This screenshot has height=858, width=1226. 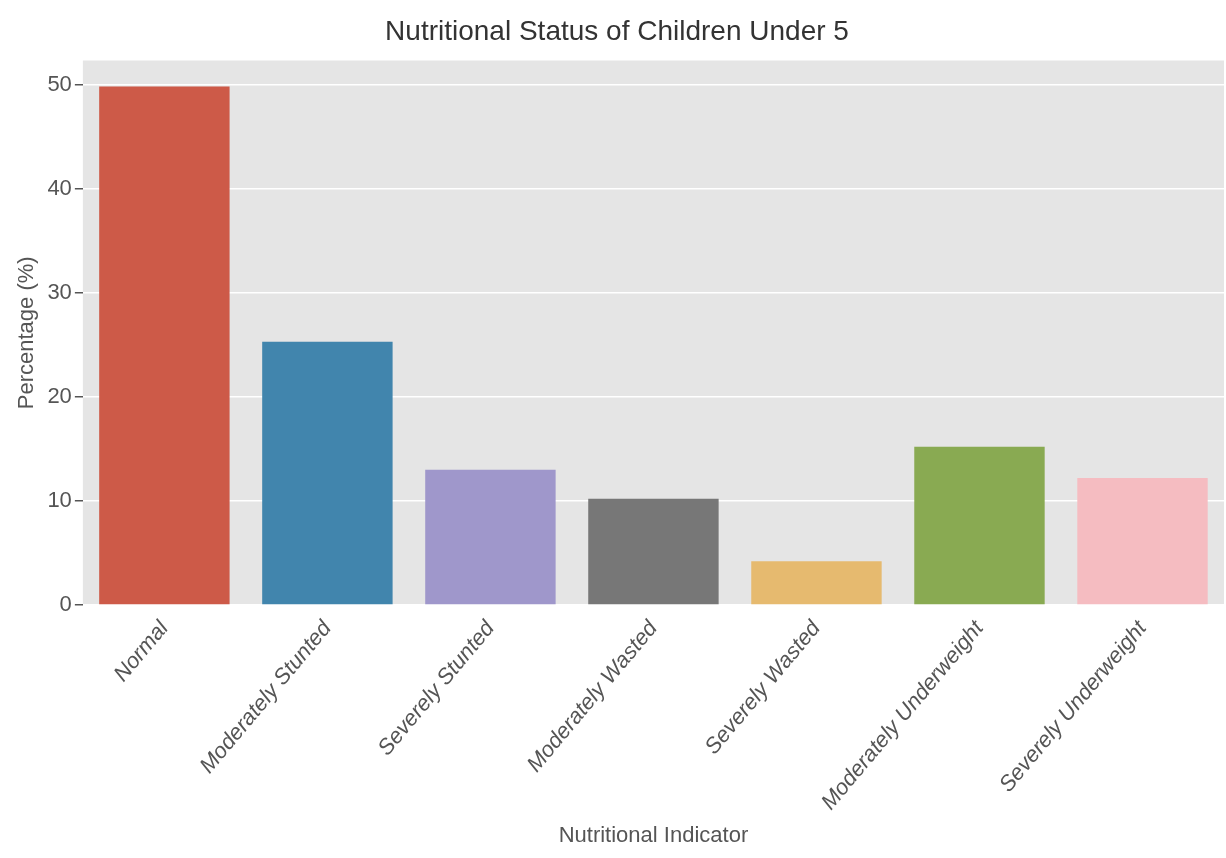 I want to click on y-tick-label: 30, so click(x=59, y=291).